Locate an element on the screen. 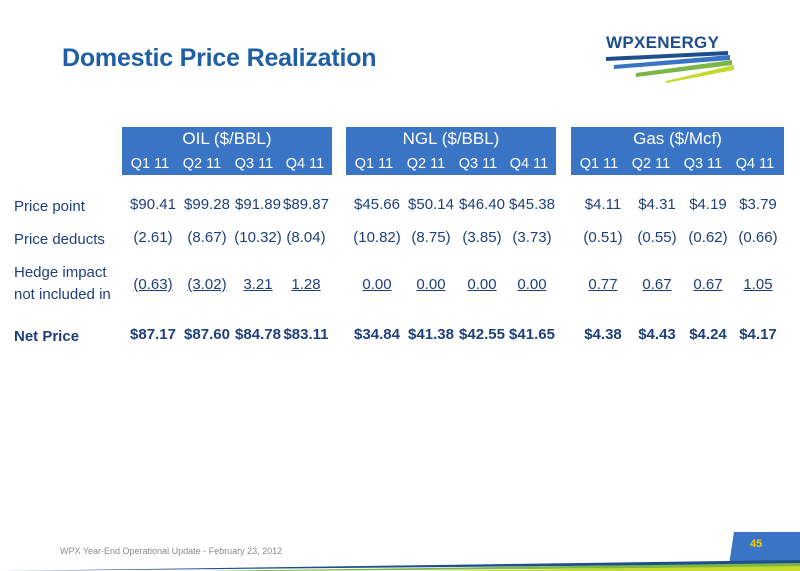 The image size is (800, 571). cell-net-price-gas-q3: $4.24 is located at coordinates (708, 334).